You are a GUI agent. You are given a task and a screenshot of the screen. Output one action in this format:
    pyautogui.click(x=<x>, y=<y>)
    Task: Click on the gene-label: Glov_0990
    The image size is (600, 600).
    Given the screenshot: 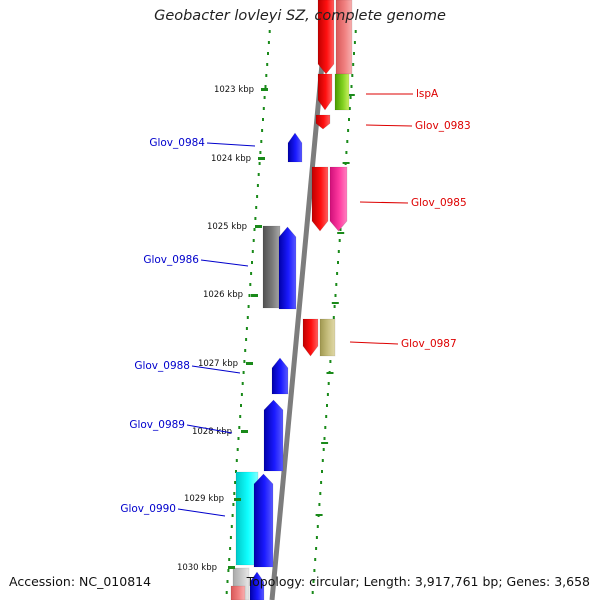 What is the action you would take?
    pyautogui.click(x=148, y=509)
    